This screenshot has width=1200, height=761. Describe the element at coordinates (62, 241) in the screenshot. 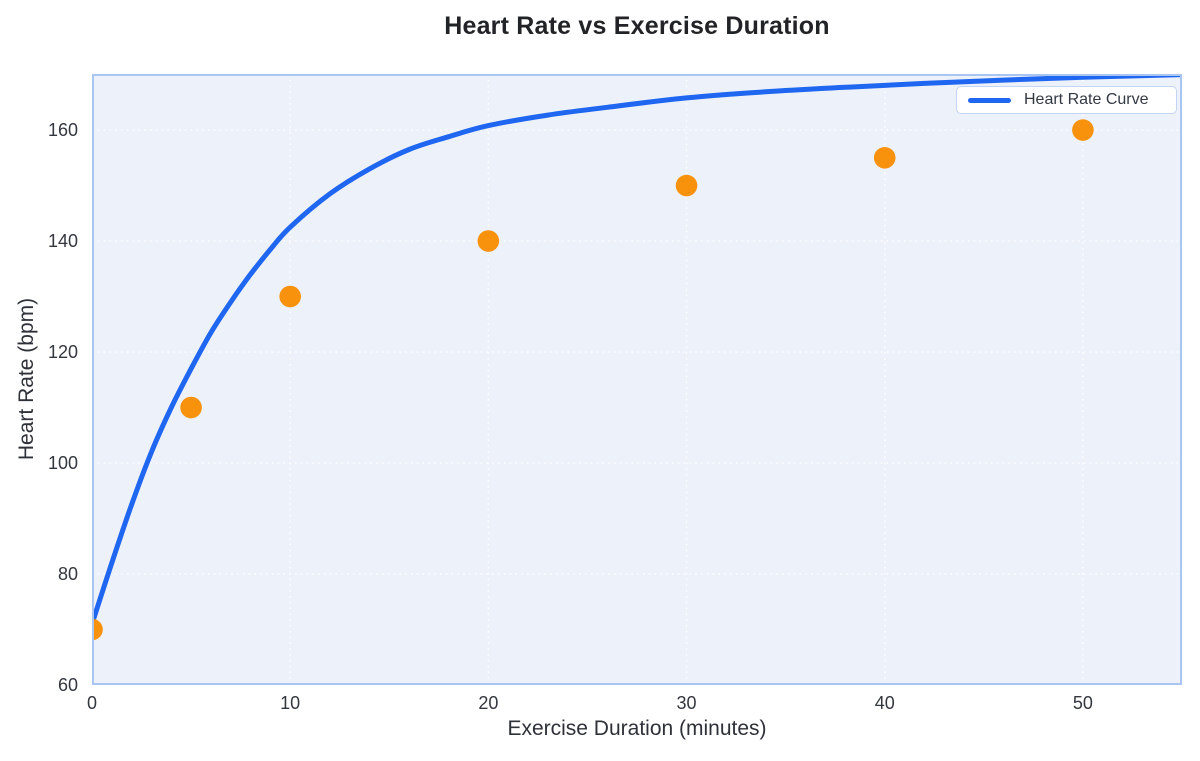

I see `y-tick-label: 140` at that location.